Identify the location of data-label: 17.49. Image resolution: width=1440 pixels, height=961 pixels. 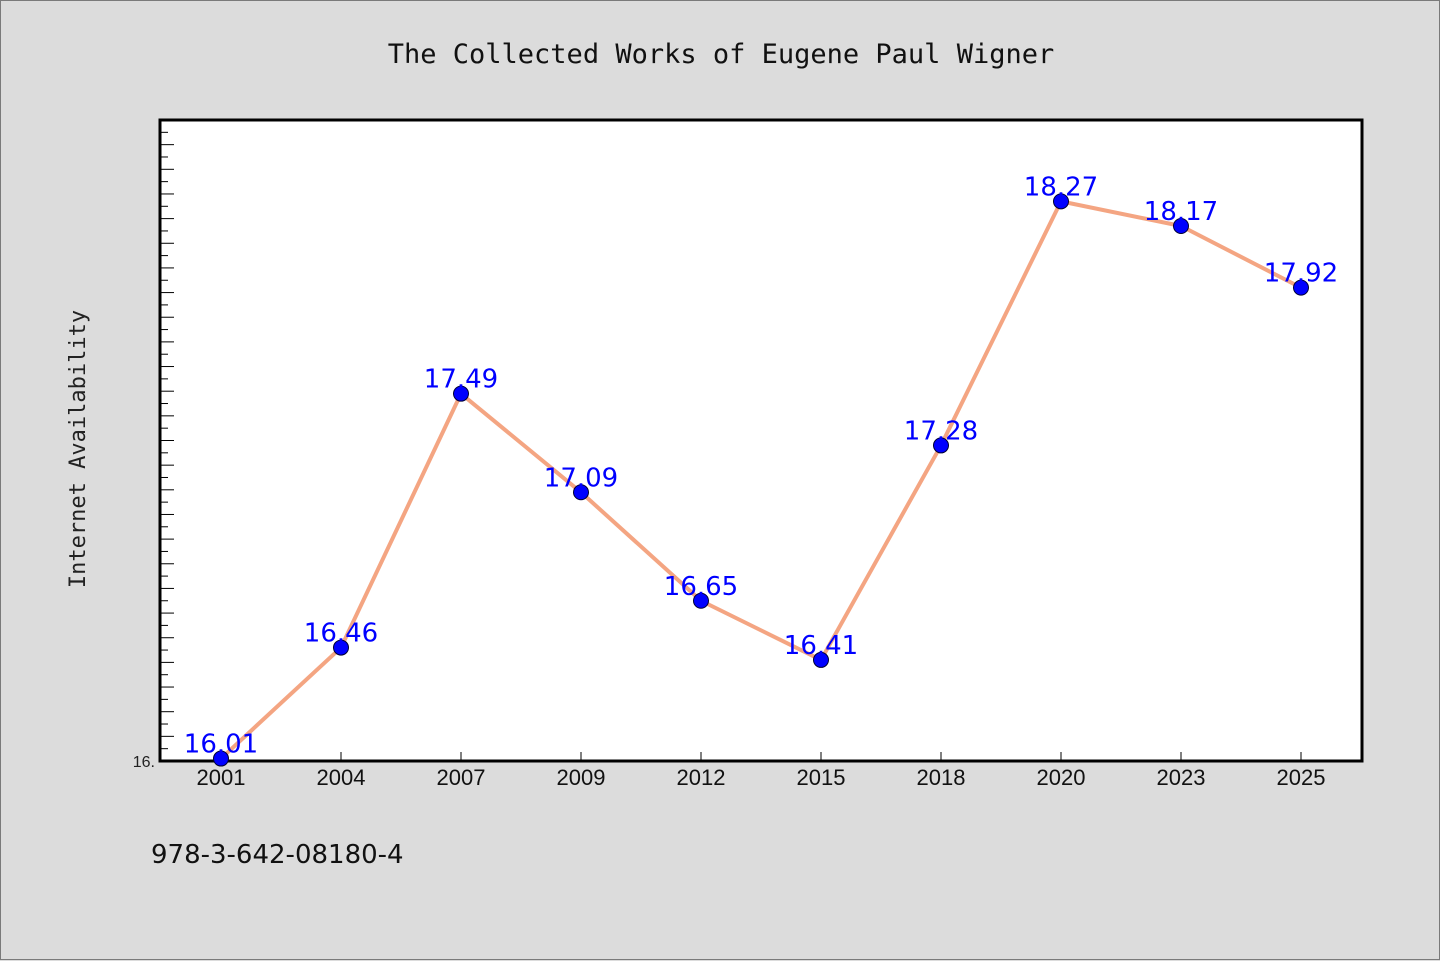
(461, 380).